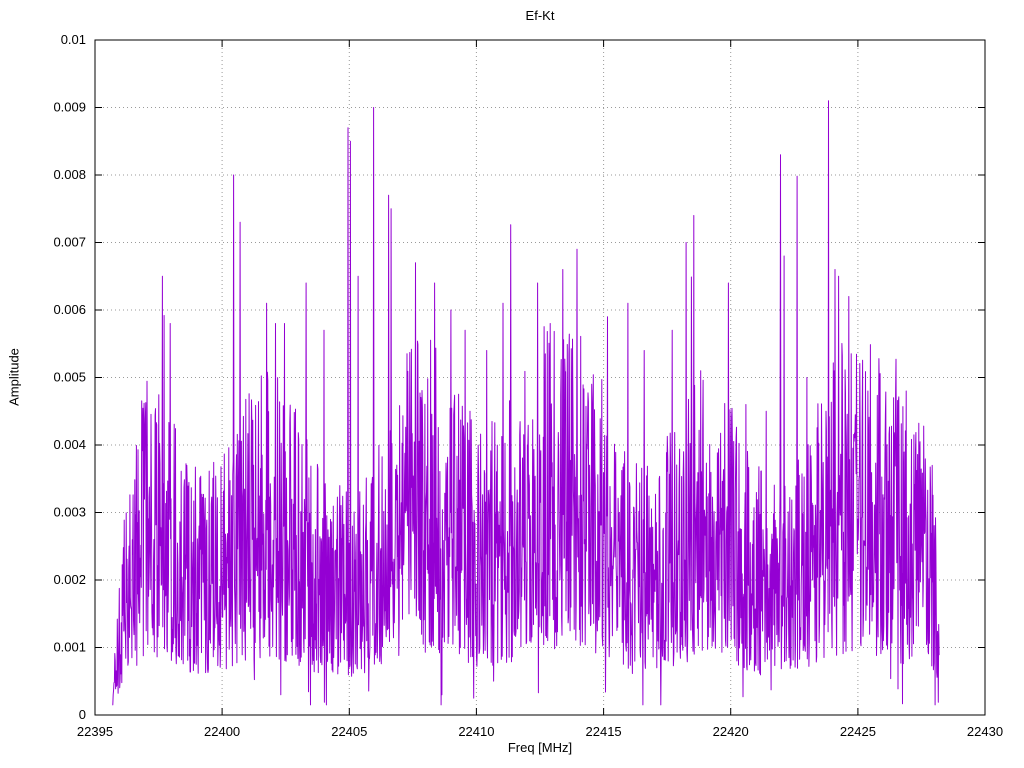 The width and height of the screenshot is (1024, 768). I want to click on svg-text: 22425, so click(858, 731).